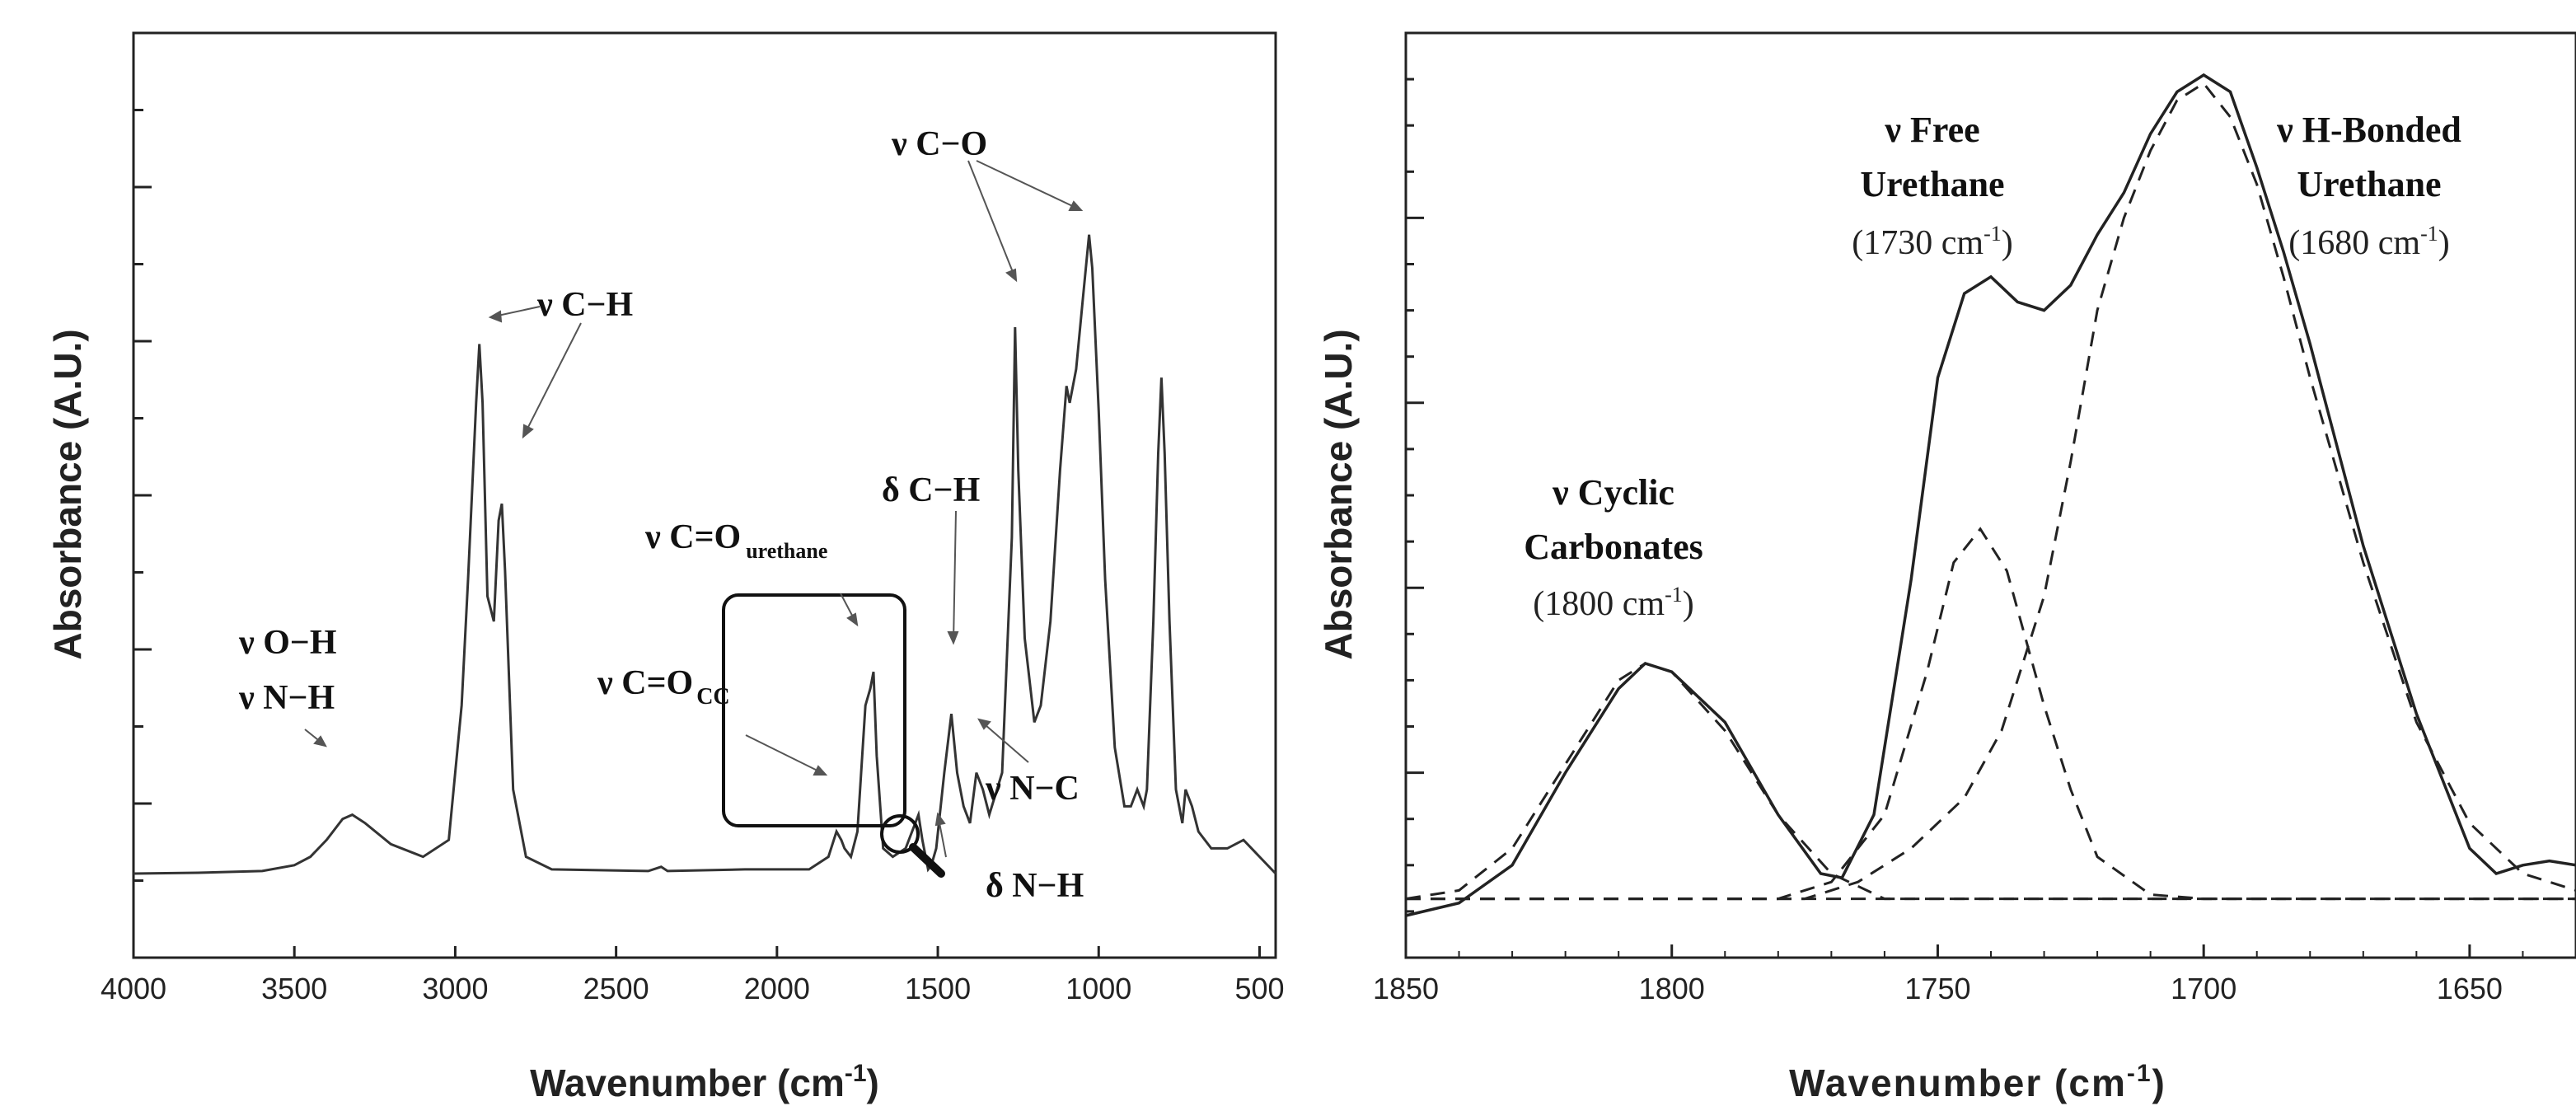 This screenshot has height=1120, width=2576. Describe the element at coordinates (616, 988) in the screenshot. I see `left-x-tick-label: 2500` at that location.